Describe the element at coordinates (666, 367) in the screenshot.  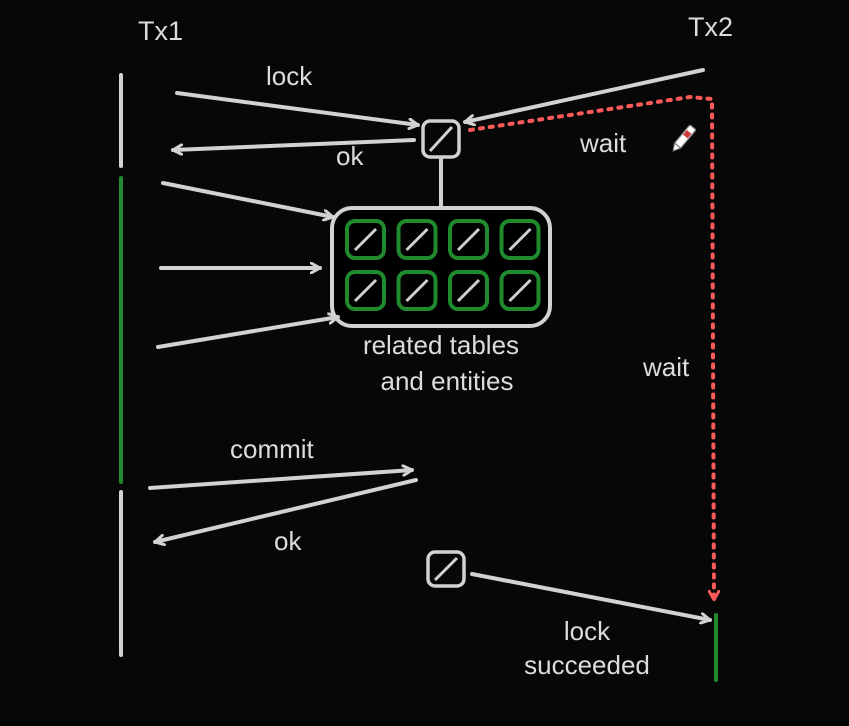
I see `wait-label-side: wait` at that location.